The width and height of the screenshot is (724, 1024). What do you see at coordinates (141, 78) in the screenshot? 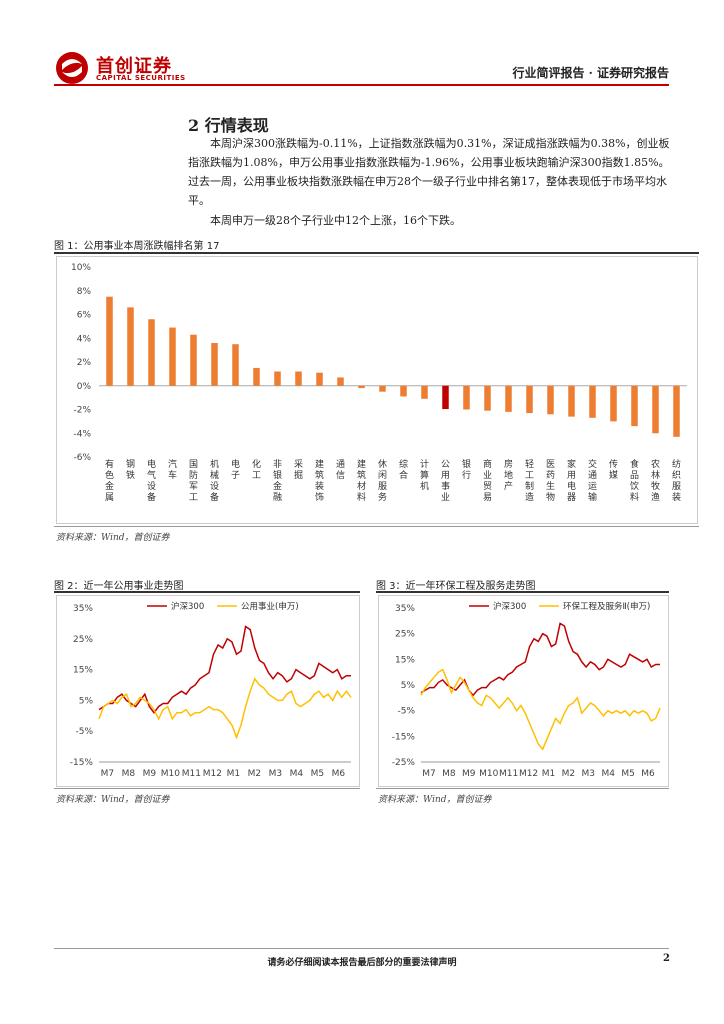
I see `logo-en: CAPITAL SECURITIES` at bounding box center [141, 78].